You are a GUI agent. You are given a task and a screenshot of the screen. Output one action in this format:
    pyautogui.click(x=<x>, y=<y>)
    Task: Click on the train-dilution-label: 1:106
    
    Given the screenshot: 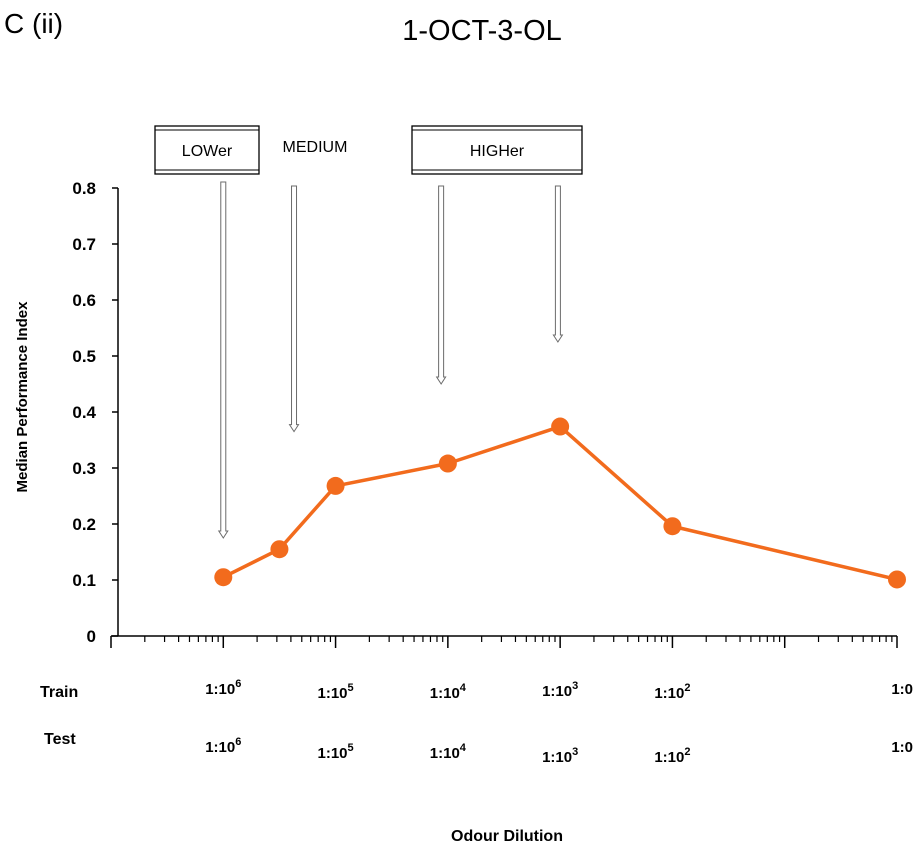 What is the action you would take?
    pyautogui.click(x=223, y=688)
    